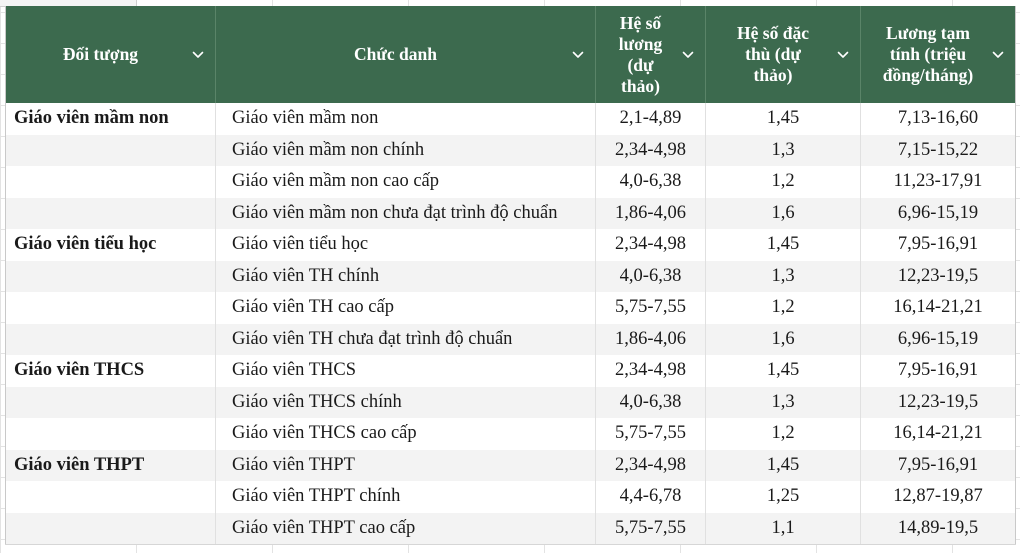  Describe the element at coordinates (405, 245) in the screenshot. I see `title-cell: Giáo viên tiểu học` at that location.